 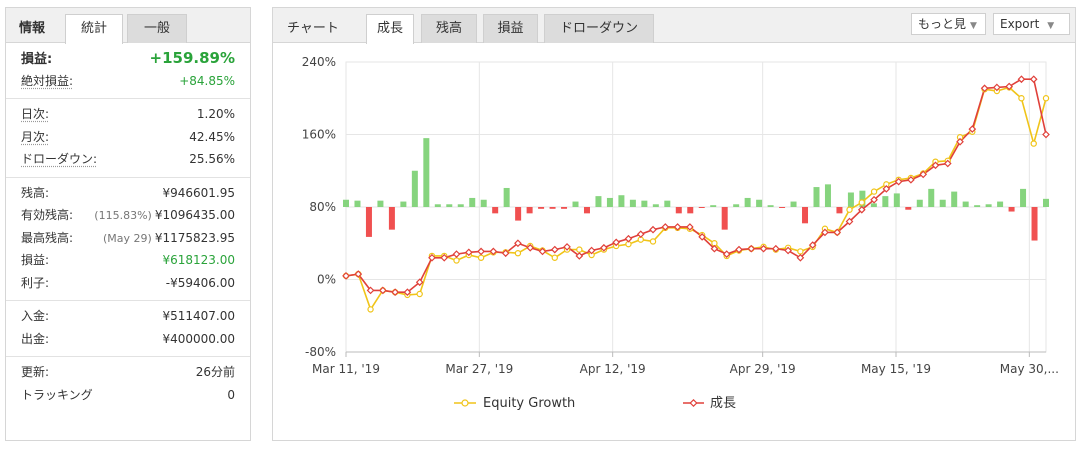 I want to click on tab-growth: 成長, so click(x=390, y=29).